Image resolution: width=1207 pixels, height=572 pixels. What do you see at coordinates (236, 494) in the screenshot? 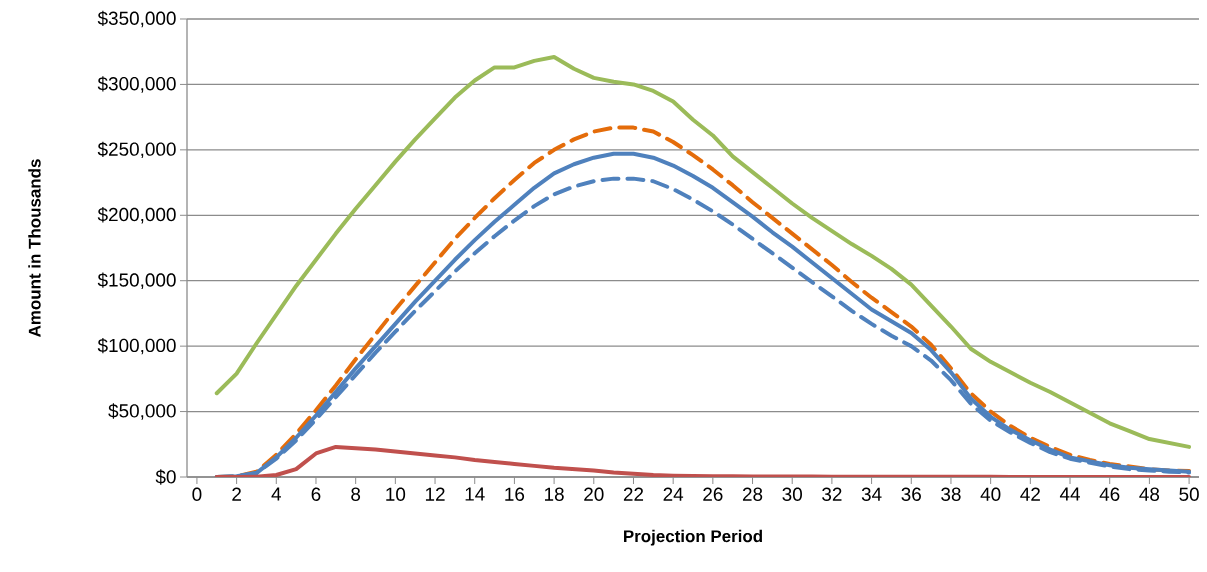
I see `x-tick-label: 2` at bounding box center [236, 494].